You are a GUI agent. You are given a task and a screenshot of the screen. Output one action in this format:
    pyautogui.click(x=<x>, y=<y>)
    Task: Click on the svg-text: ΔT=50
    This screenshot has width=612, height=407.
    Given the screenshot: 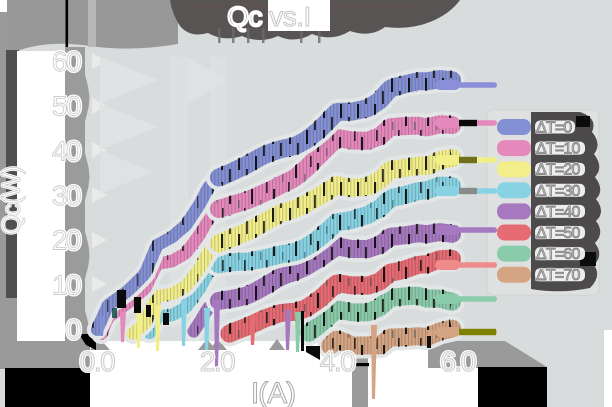 What is the action you would take?
    pyautogui.click(x=558, y=233)
    